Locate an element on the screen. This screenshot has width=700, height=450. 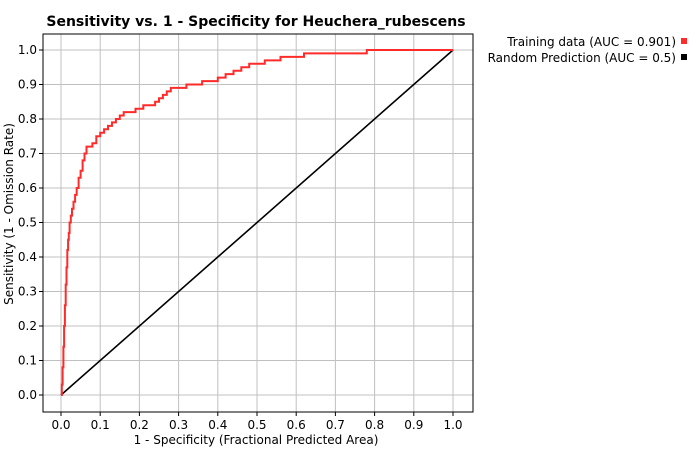
x-tick-label: 1.0 is located at coordinates (452, 425).